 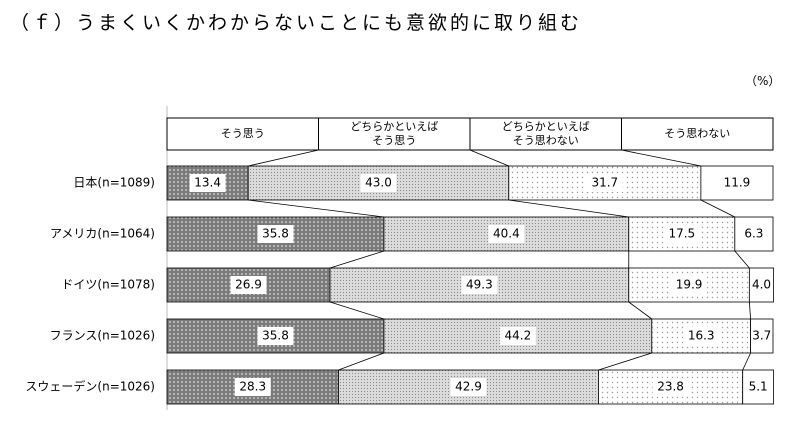 I want to click on value-label: 31.7, so click(x=604, y=183).